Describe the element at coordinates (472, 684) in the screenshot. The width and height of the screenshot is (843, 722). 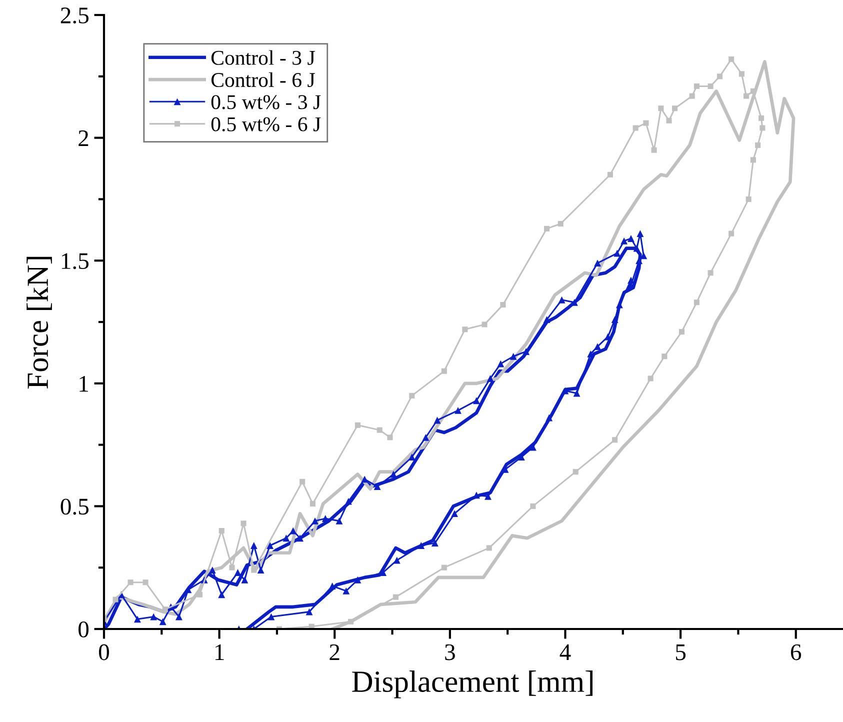
I see `x-axis-title: Displacement [mm]` at that location.